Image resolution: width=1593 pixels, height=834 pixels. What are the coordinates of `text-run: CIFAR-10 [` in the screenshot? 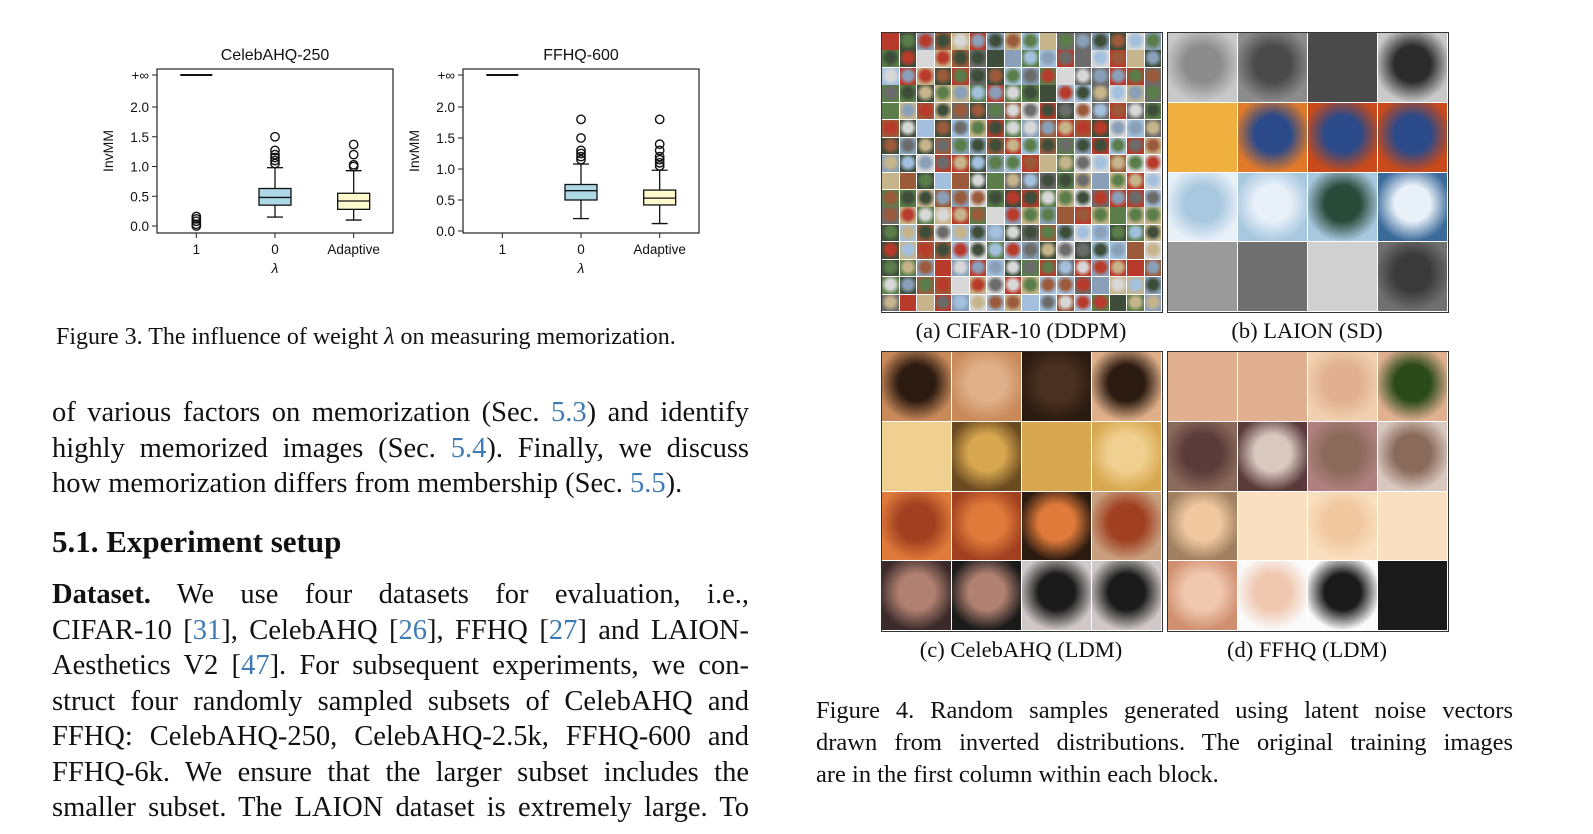 It's located at (122, 630).